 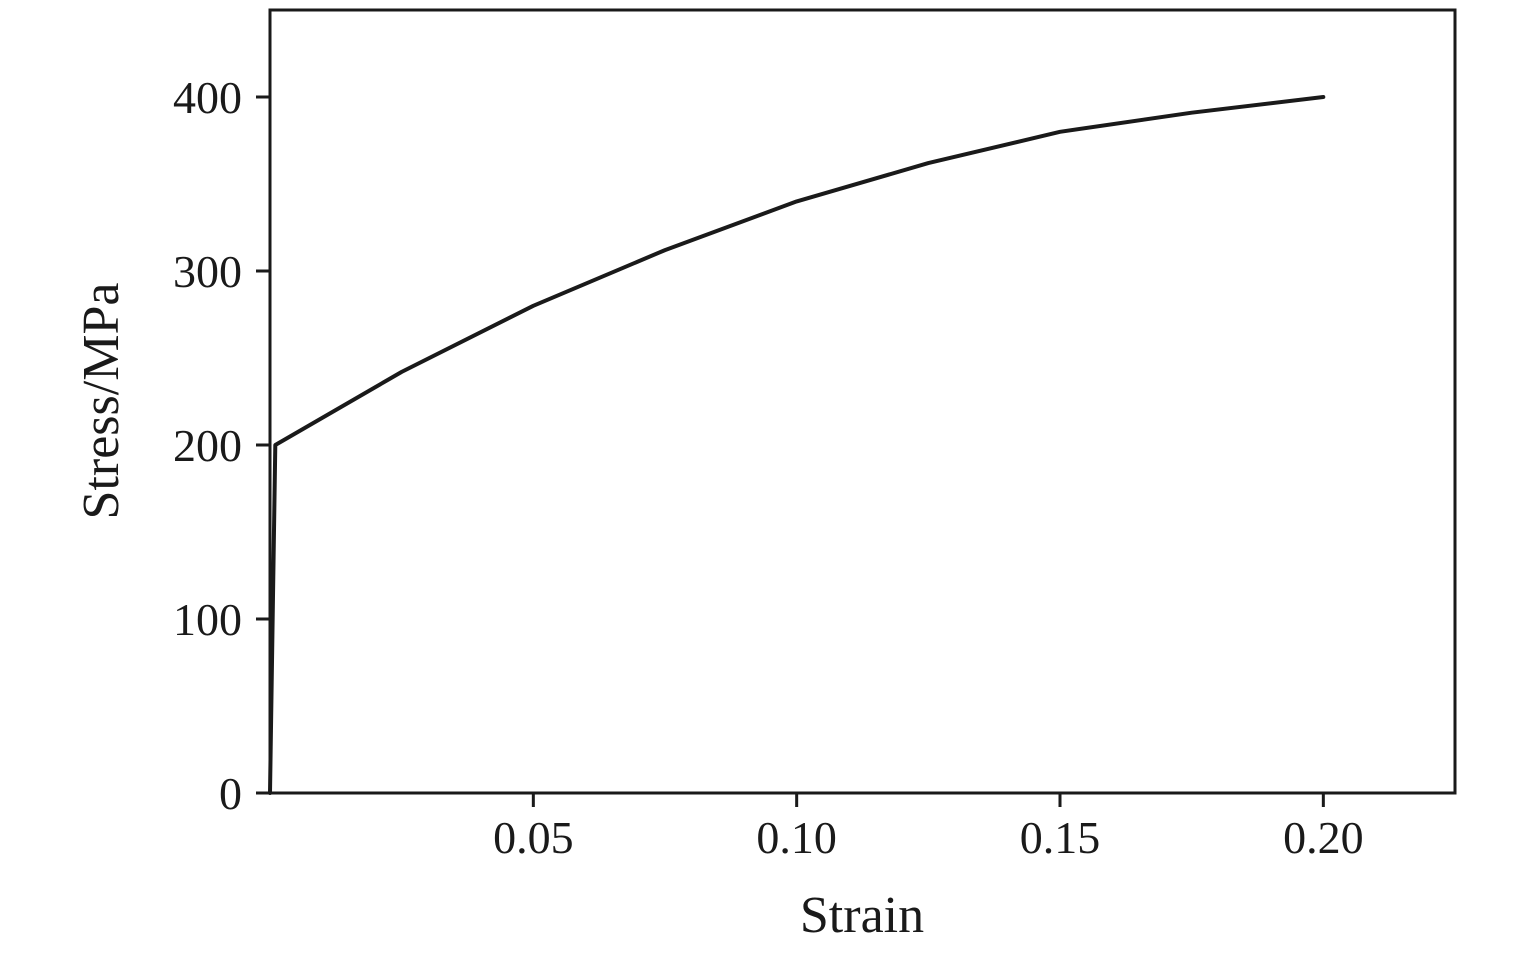 What do you see at coordinates (207, 97) in the screenshot?
I see `y-tick-label: 400` at bounding box center [207, 97].